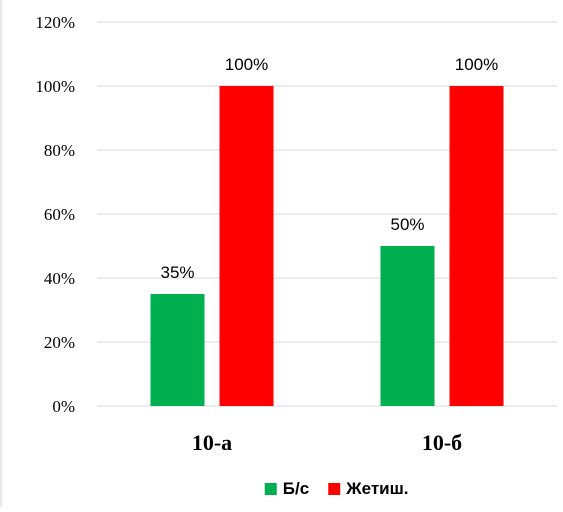 Image resolution: width=563 pixels, height=512 pixels. Describe the element at coordinates (59, 278) in the screenshot. I see `y-tick-label: 40%` at that location.